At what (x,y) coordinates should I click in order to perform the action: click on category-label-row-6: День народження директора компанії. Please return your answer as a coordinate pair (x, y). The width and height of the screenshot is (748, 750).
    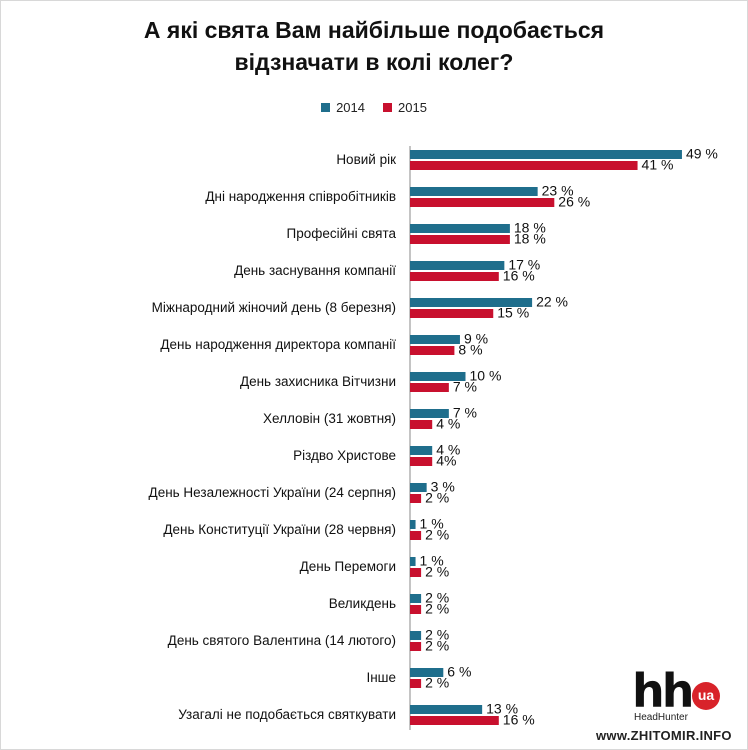
    Looking at the image, I should click on (278, 344).